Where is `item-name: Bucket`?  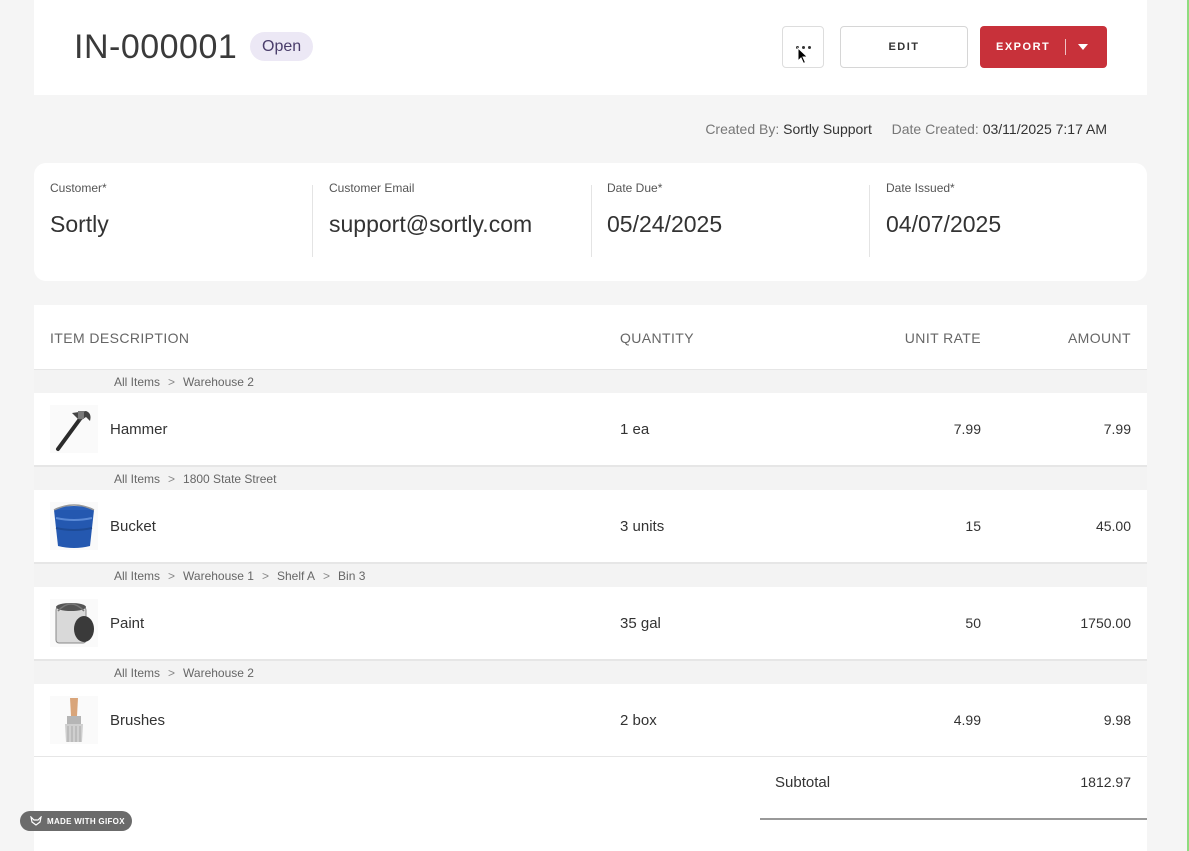 item-name: Bucket is located at coordinates (133, 526).